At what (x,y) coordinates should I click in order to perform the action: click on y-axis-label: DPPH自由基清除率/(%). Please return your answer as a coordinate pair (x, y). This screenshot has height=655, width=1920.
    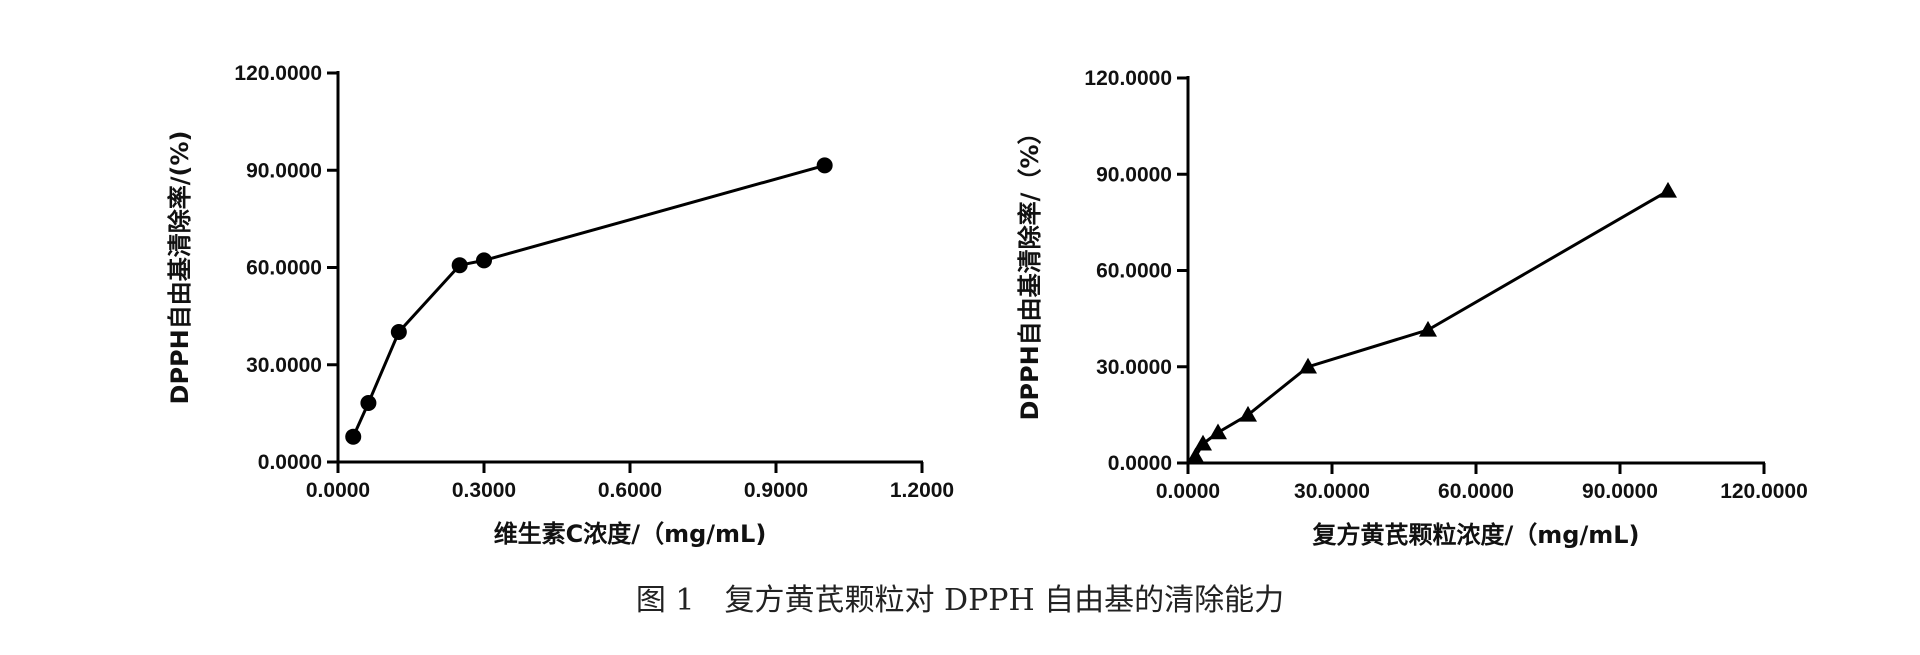
    Looking at the image, I should click on (180, 268).